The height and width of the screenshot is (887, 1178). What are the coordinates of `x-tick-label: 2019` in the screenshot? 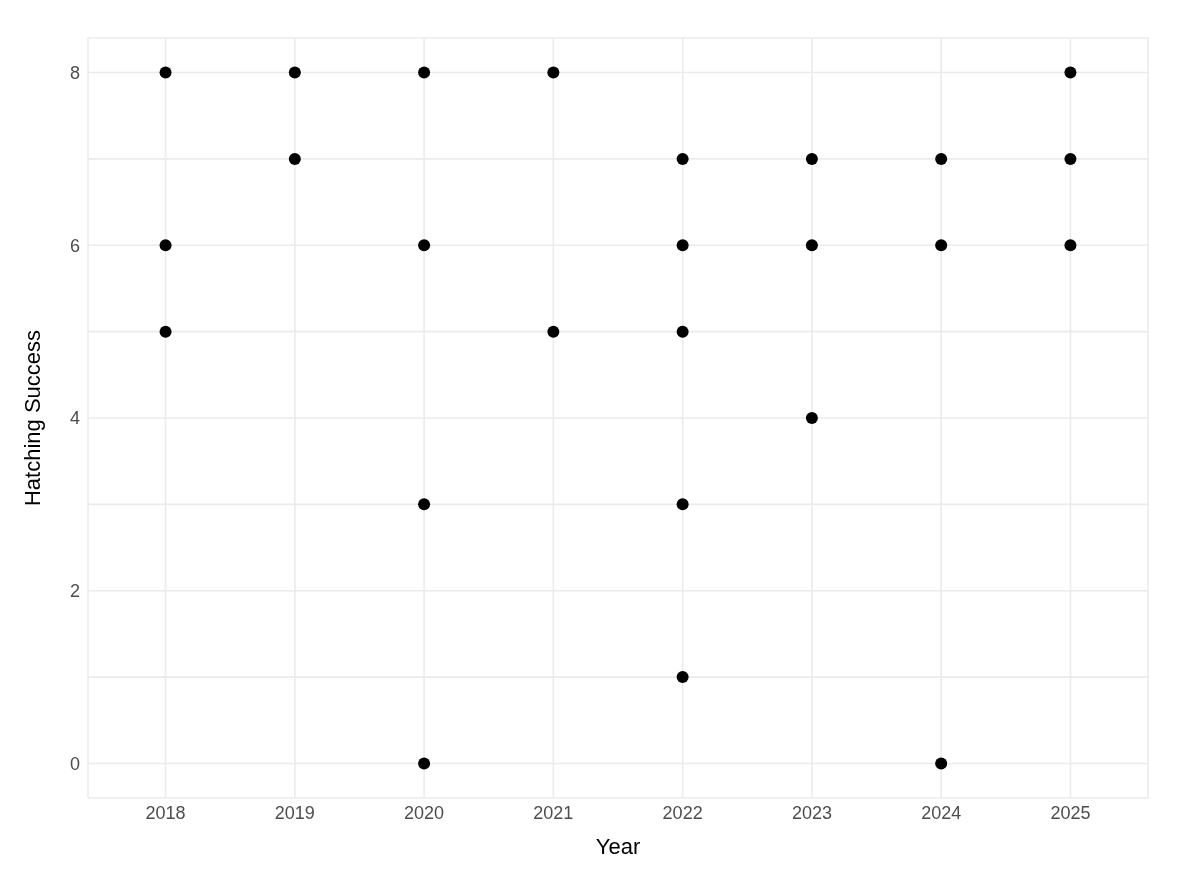 It's located at (294, 812).